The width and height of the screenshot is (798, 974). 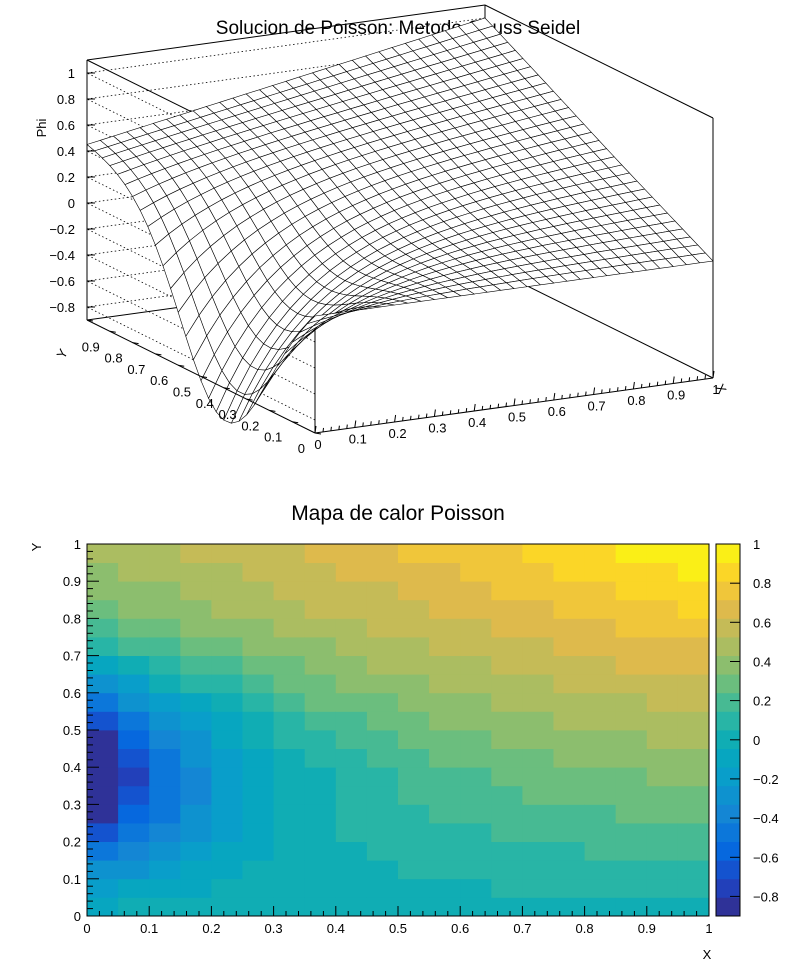 I want to click on y-tick-label: 0.5, so click(x=72, y=730).